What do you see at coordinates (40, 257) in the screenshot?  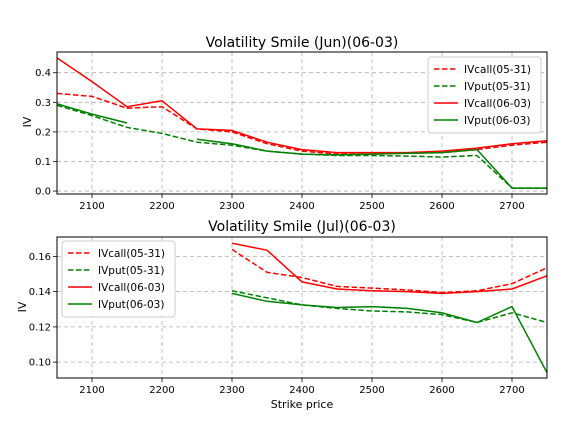 I see `y-tick-label: 0.16` at bounding box center [40, 257].